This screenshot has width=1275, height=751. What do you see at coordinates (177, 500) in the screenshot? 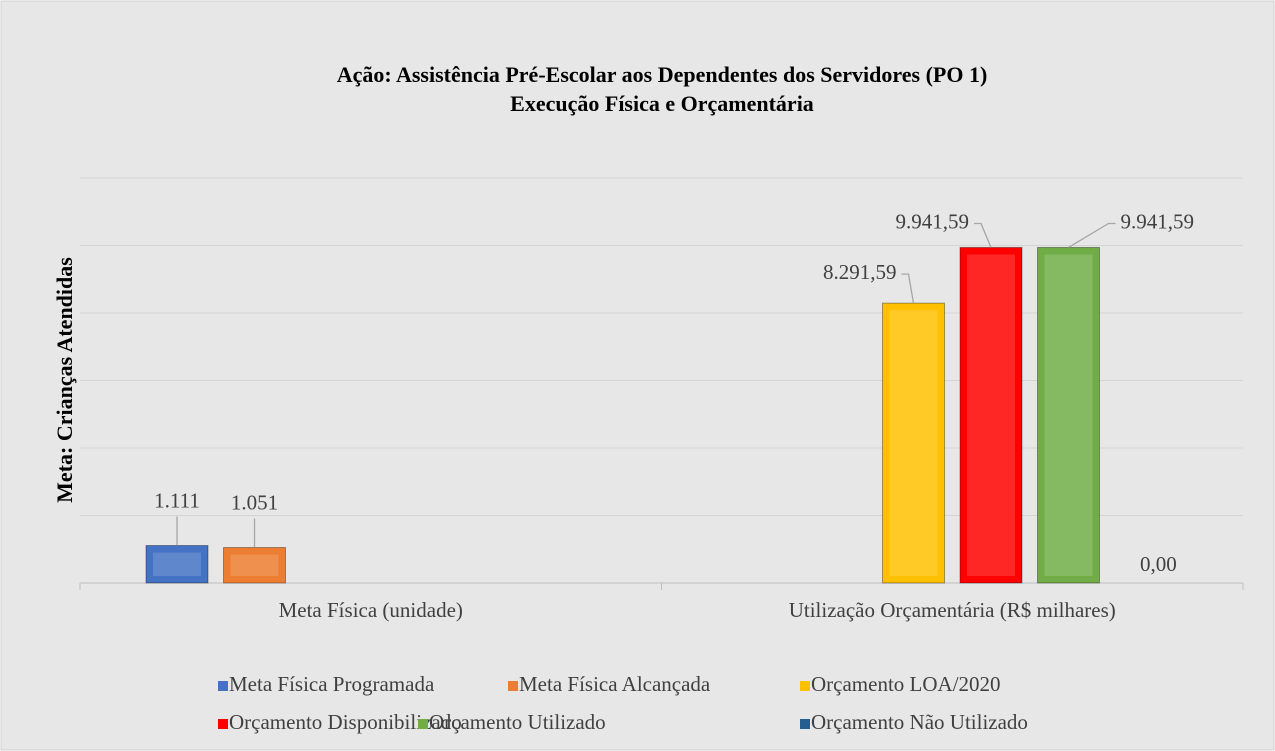
I see `data-label: 1.111` at bounding box center [177, 500].